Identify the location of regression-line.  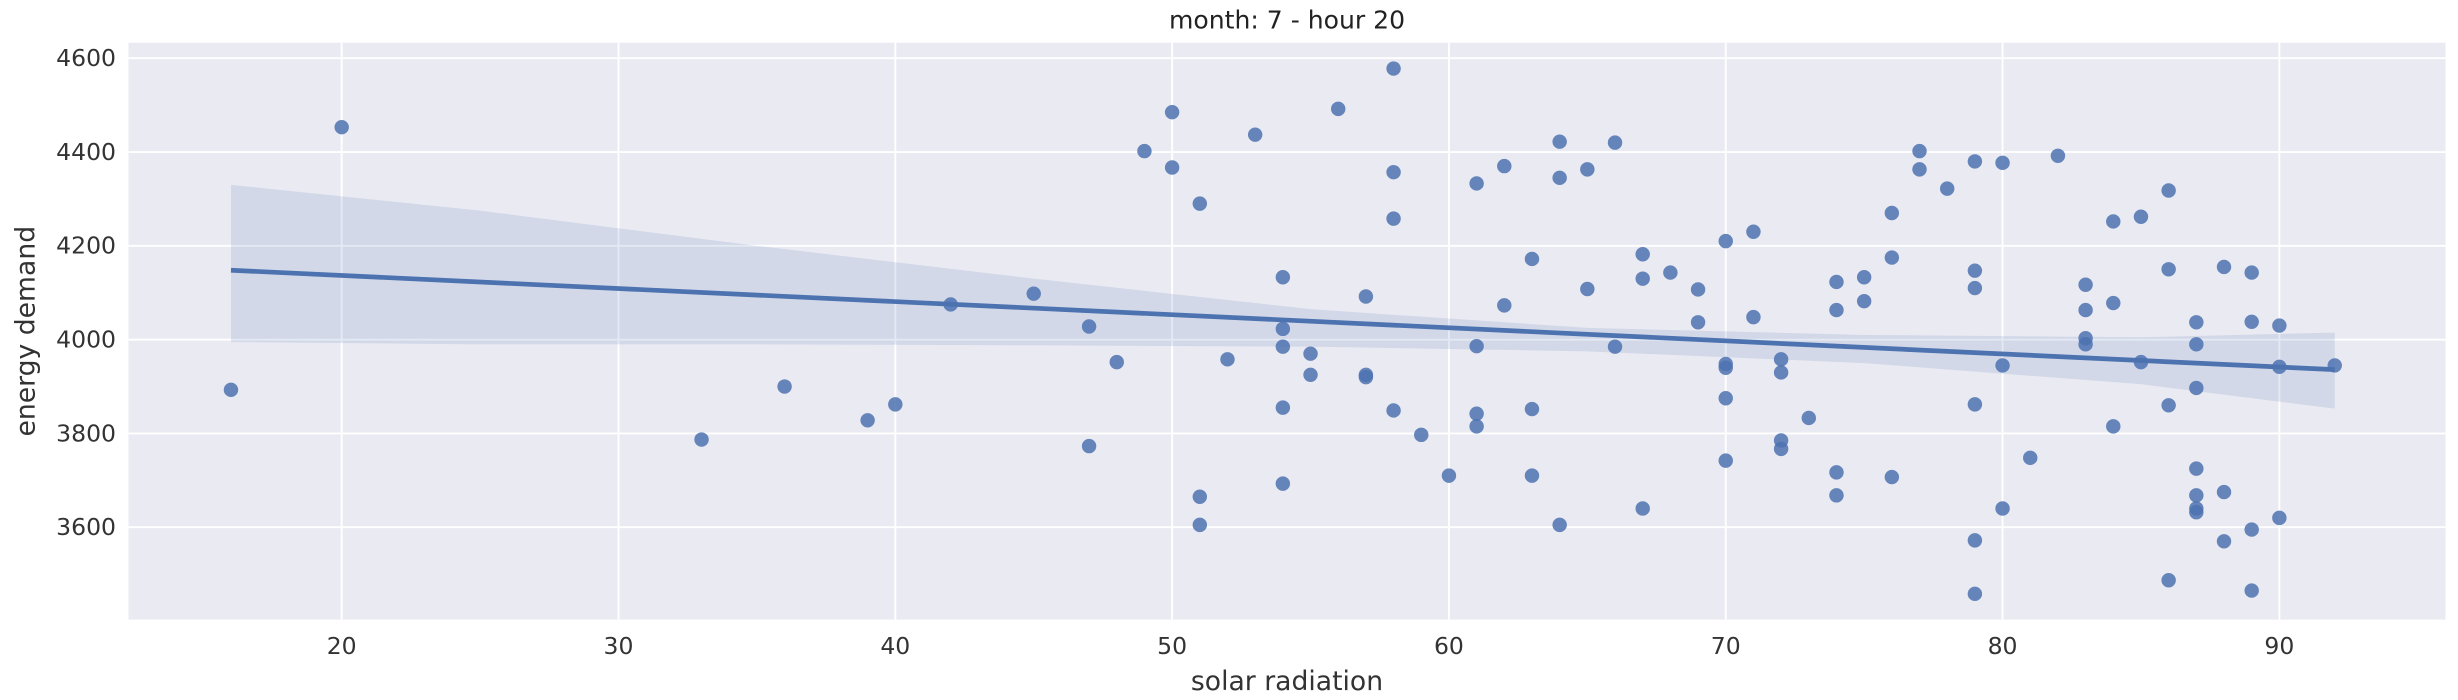
(1282, 319).